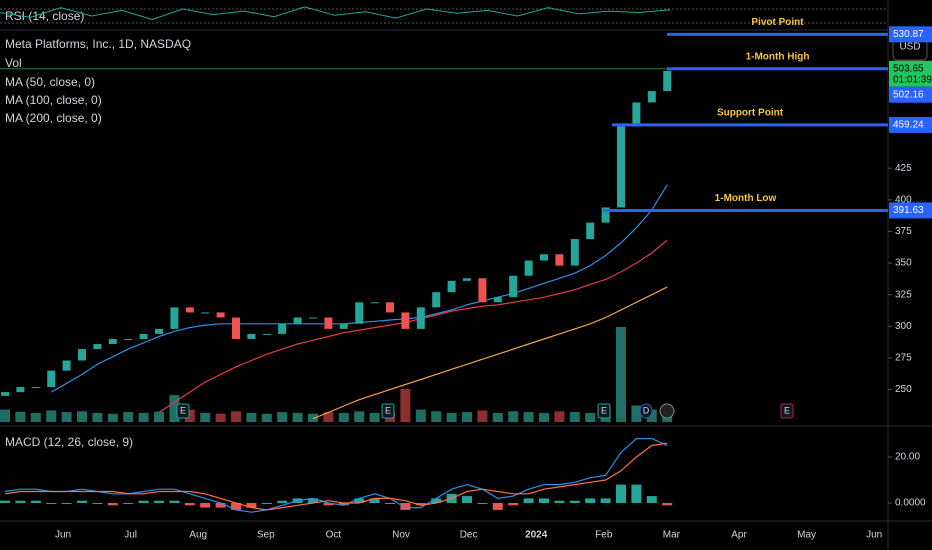 The image size is (932, 550). Describe the element at coordinates (53, 100) in the screenshot. I see `indicator-label: MA (100, close, 0)` at that location.